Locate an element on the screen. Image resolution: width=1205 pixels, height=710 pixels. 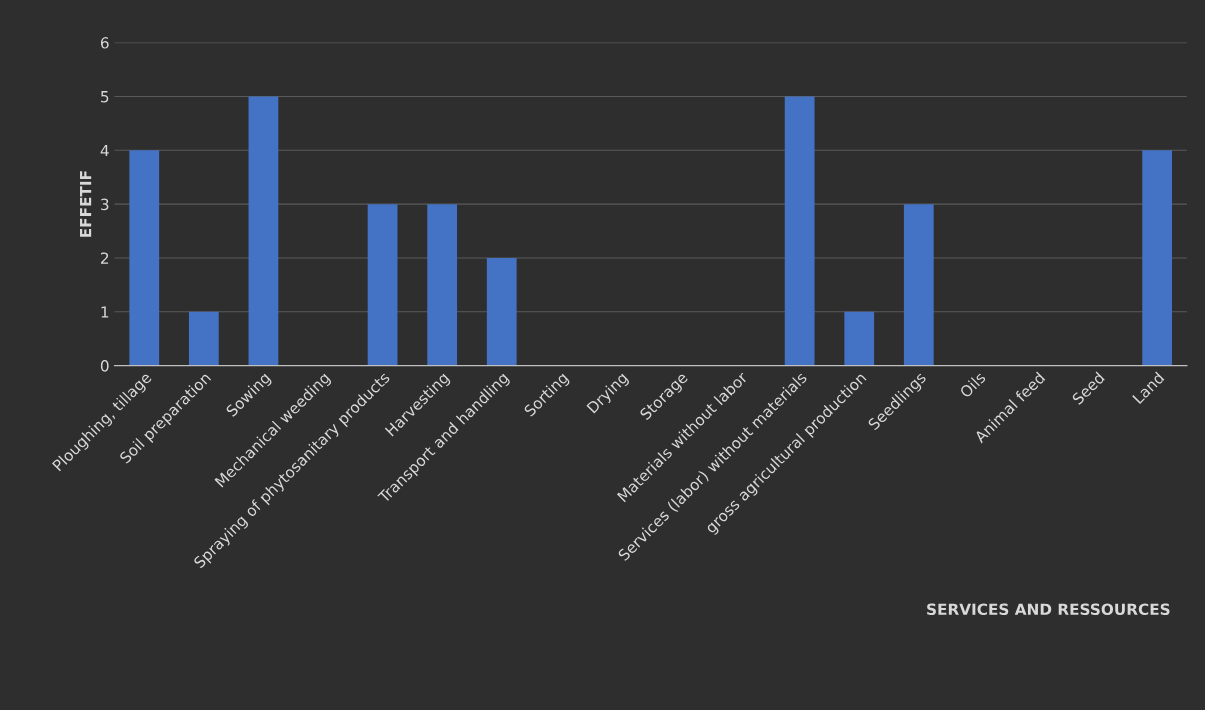
y-tick-label: 6 is located at coordinates (104, 43).